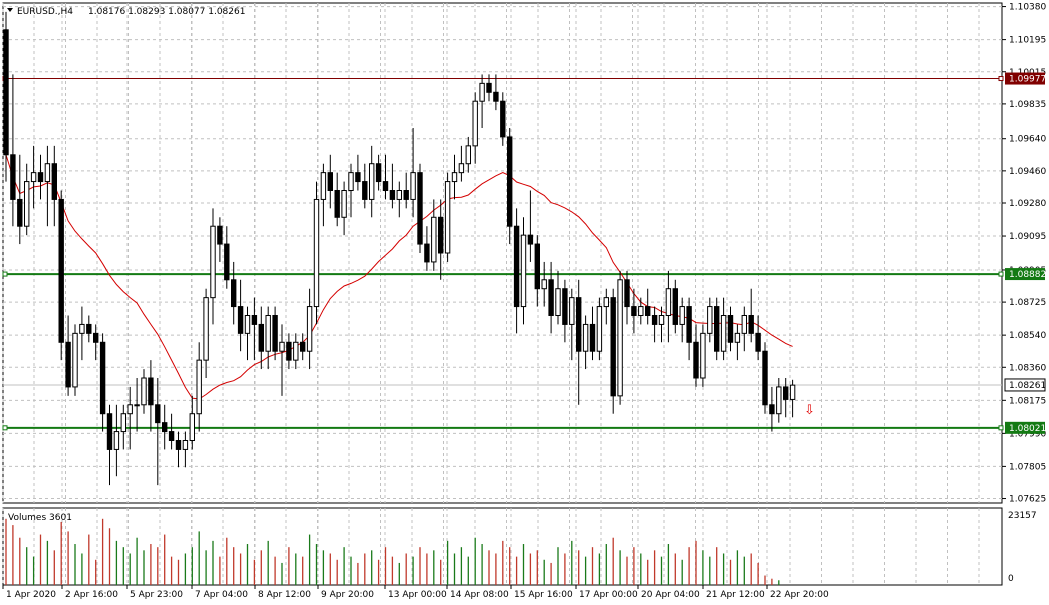 The width and height of the screenshot is (1049, 605). Describe the element at coordinates (1027, 401) in the screenshot. I see `y-tick-label: 1.08175` at that location.